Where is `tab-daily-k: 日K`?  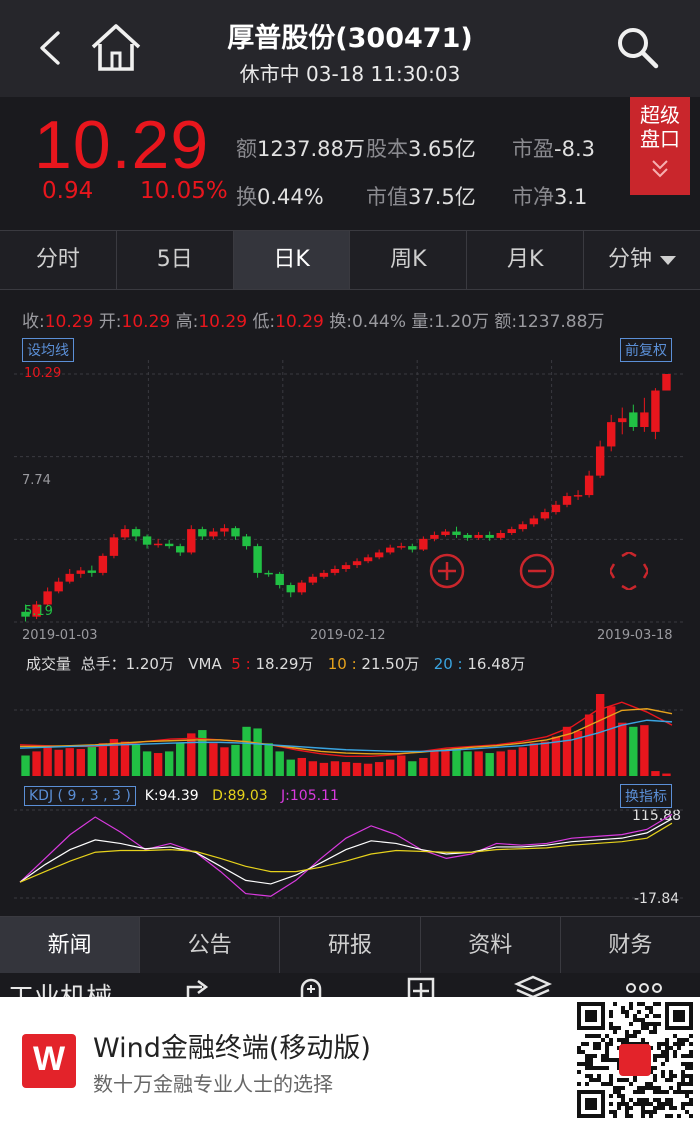 tab-daily-k: 日K is located at coordinates (292, 260).